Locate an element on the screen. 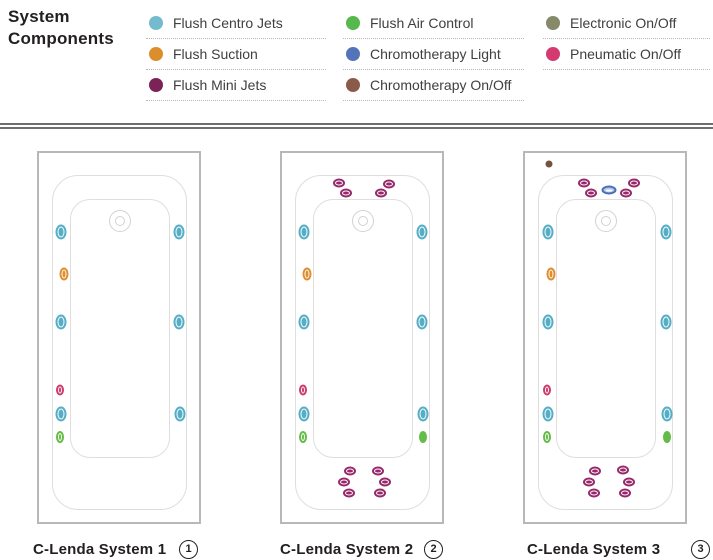 This screenshot has height=560, width=713. legend-item: Flush Mini Jets is located at coordinates (236, 85).